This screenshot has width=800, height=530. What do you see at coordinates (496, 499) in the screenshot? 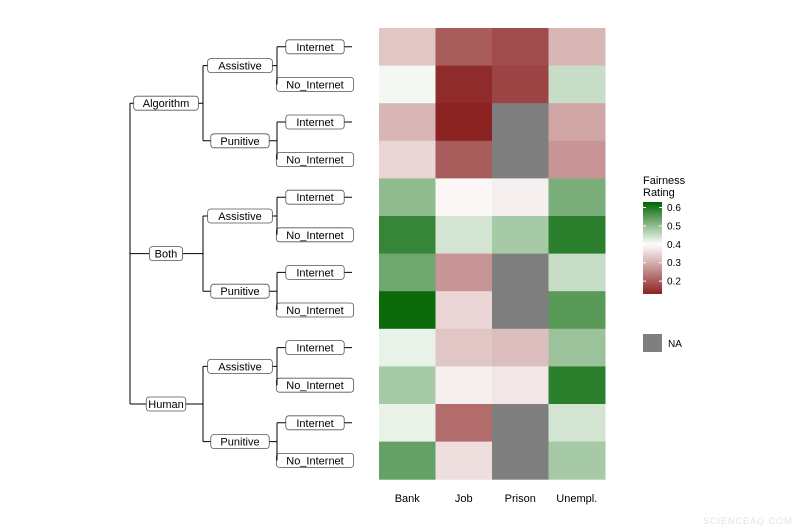
I see `column-labels: Bank Job Prison Unempl.` at bounding box center [496, 499].